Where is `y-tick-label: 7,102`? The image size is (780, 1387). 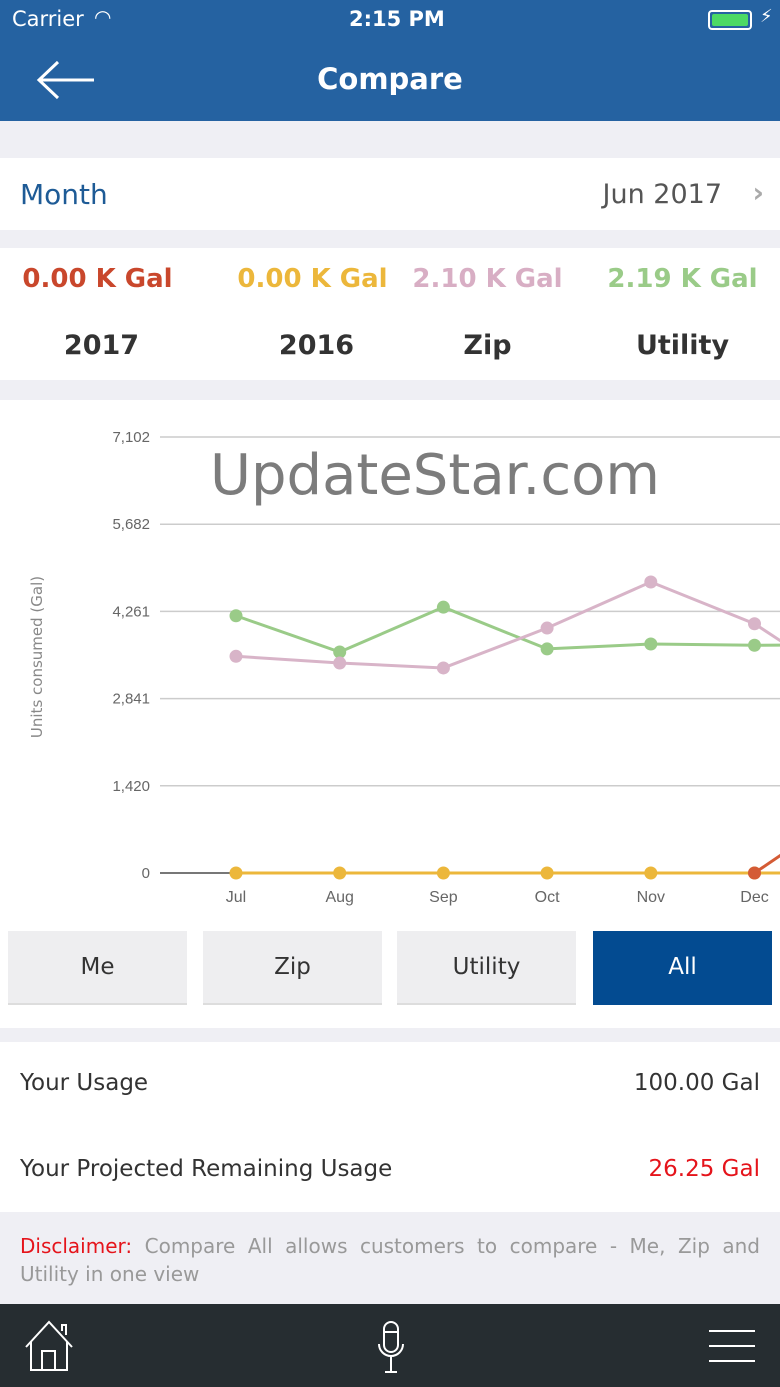 y-tick-label: 7,102 is located at coordinates (131, 437).